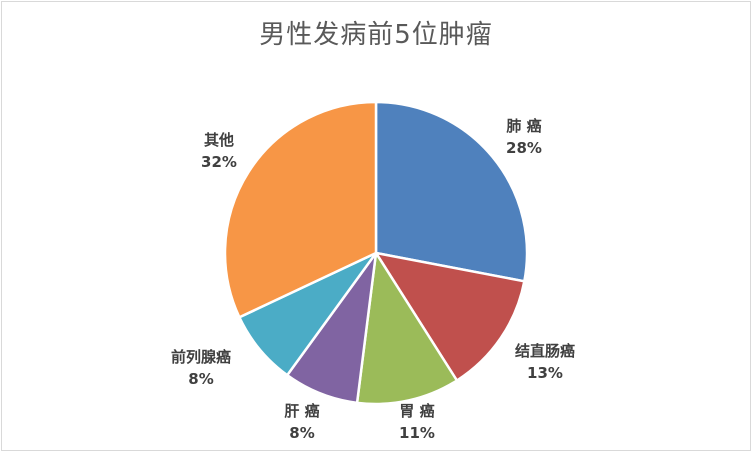 The width and height of the screenshot is (752, 452). Describe the element at coordinates (524, 148) in the screenshot. I see `slice-percent-label: 28%` at that location.